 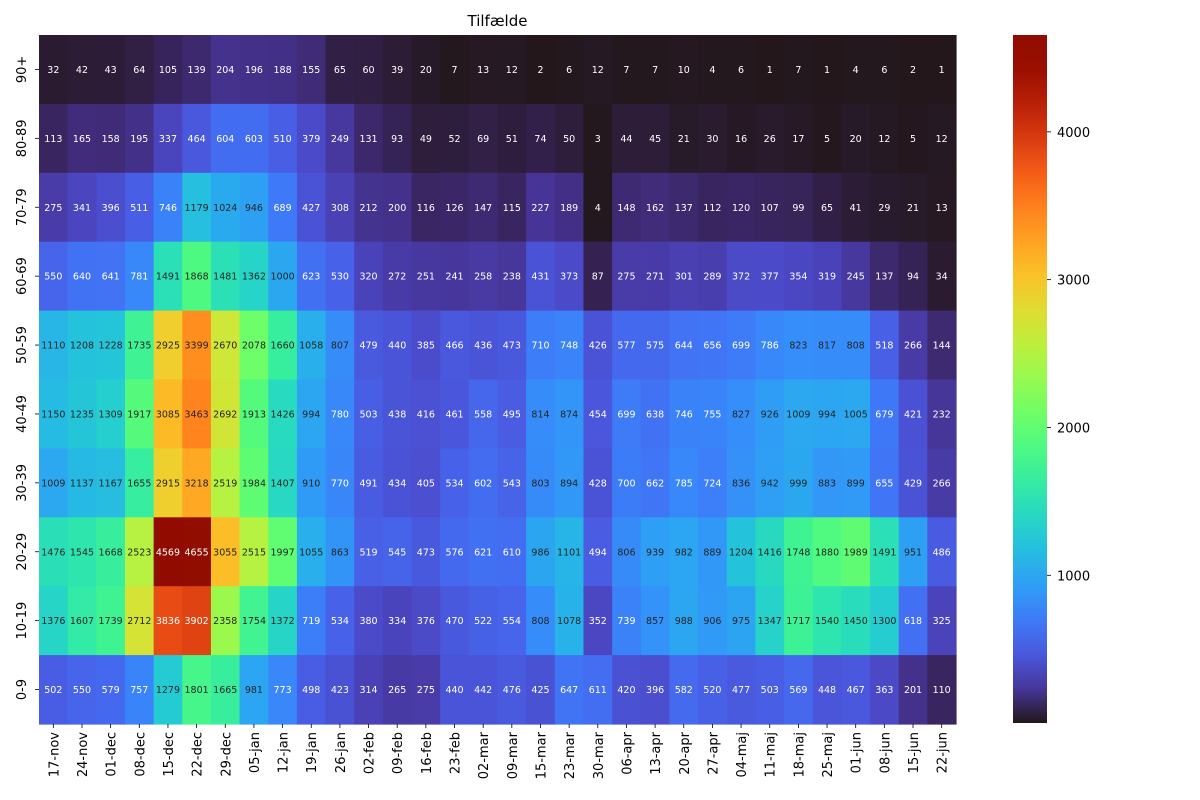 I want to click on cell-value-label: 52, so click(x=454, y=139).